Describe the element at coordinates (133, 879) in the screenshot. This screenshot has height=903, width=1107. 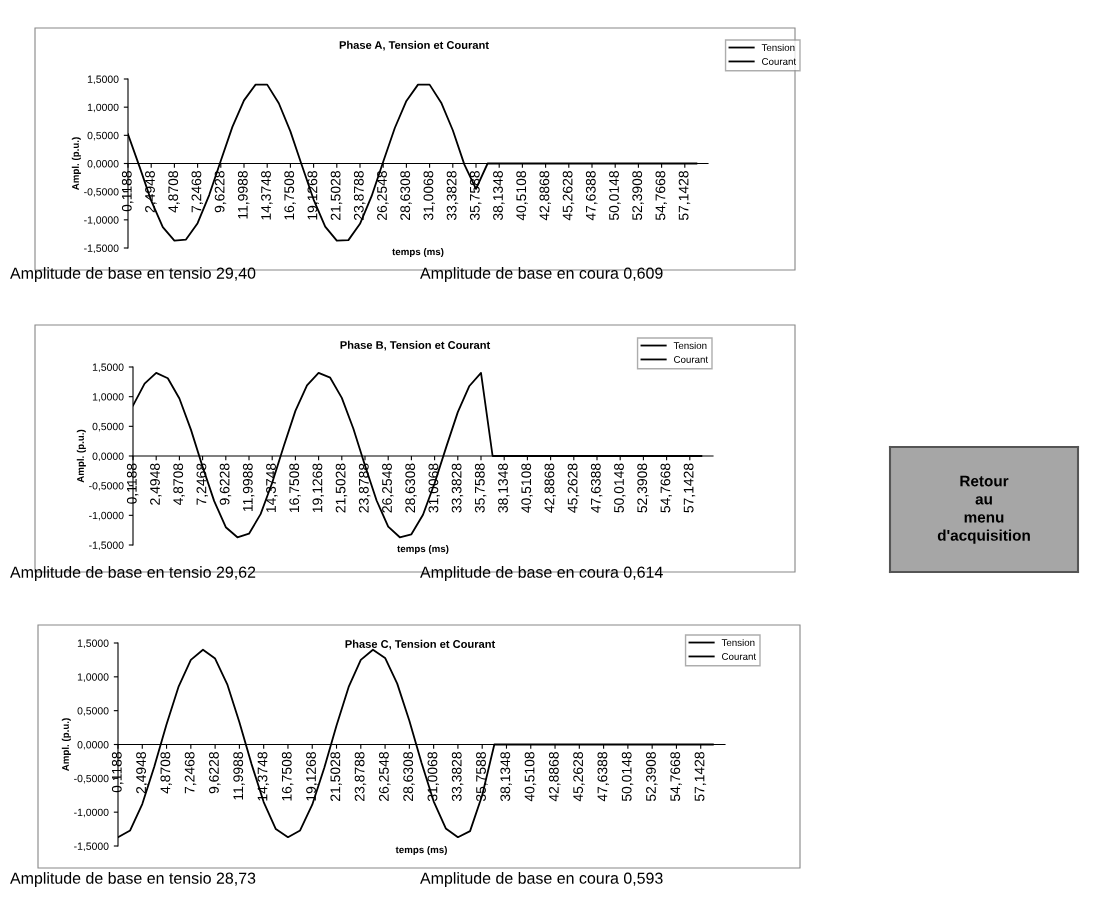
I see `text: Amplitude de base en tensio 28,73` at that location.